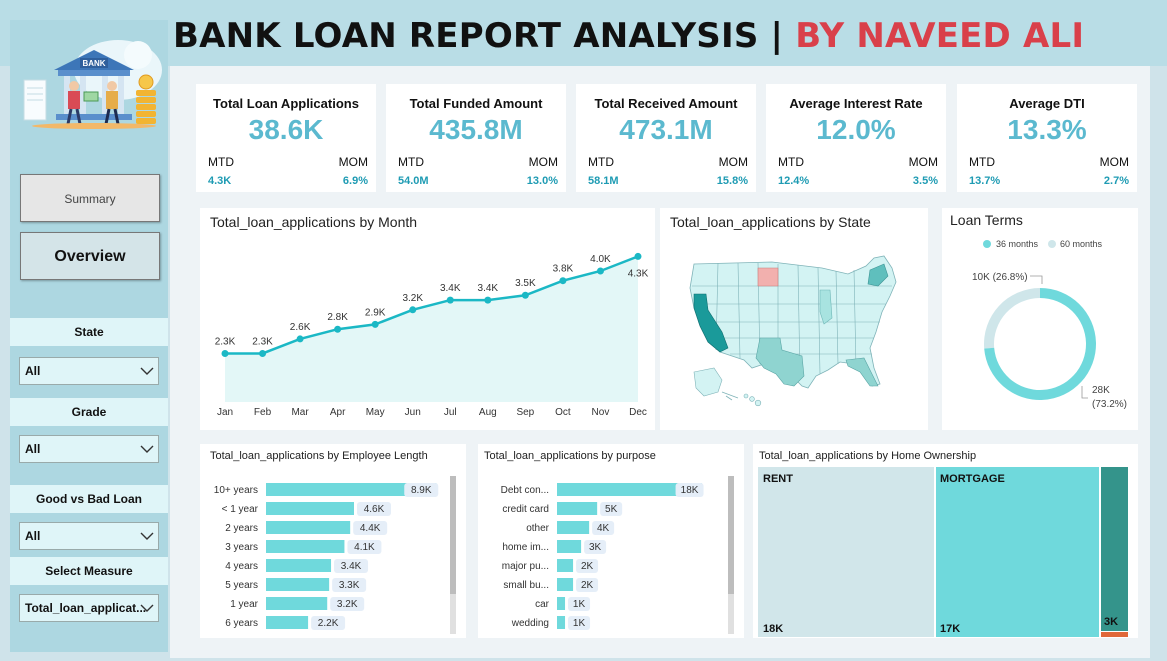 This screenshot has height=661, width=1167. Describe the element at coordinates (940, 36) in the screenshot. I see `report-title-author: BY NAVEED ALI` at that location.